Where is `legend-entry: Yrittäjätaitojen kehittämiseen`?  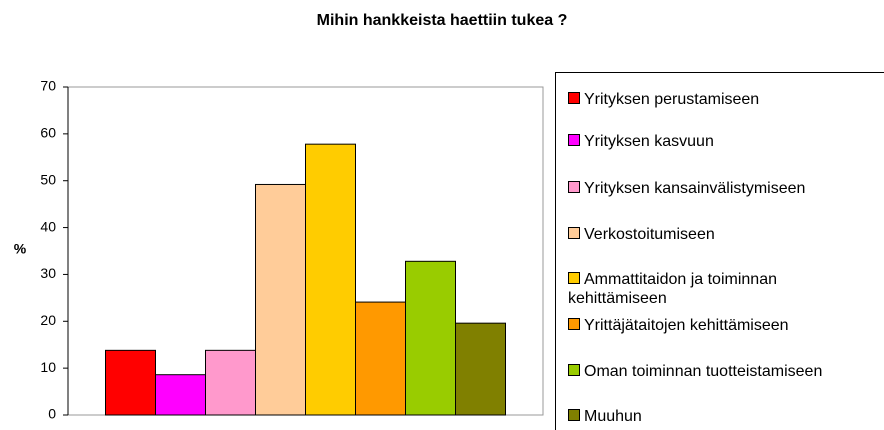 legend-entry: Yrittäjätaitojen kehittämiseen is located at coordinates (724, 325).